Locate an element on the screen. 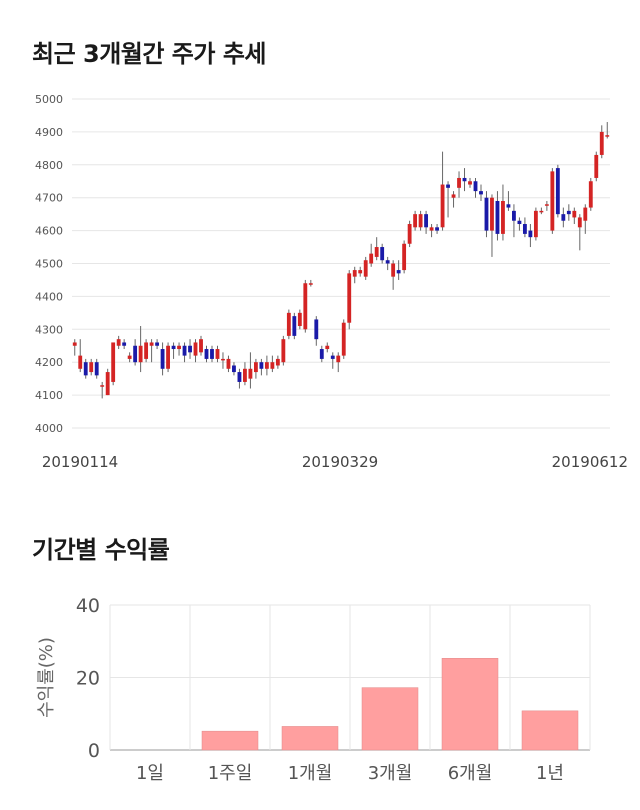  price-y-tick-label: 4600 is located at coordinates (49, 231).